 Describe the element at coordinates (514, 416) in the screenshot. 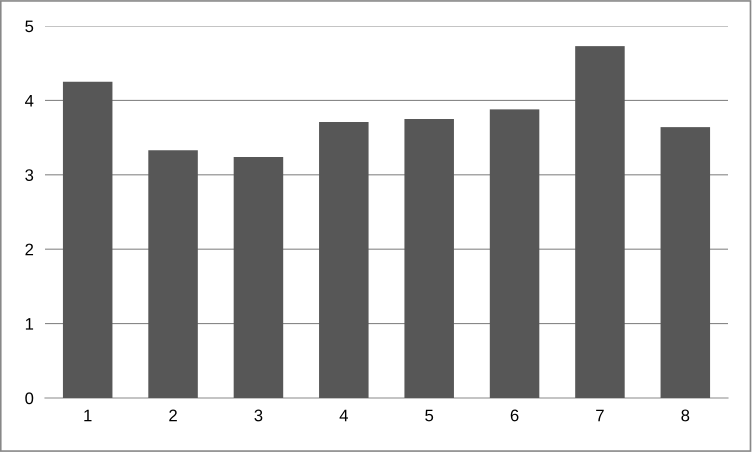

I see `x-tick-label: 6` at that location.